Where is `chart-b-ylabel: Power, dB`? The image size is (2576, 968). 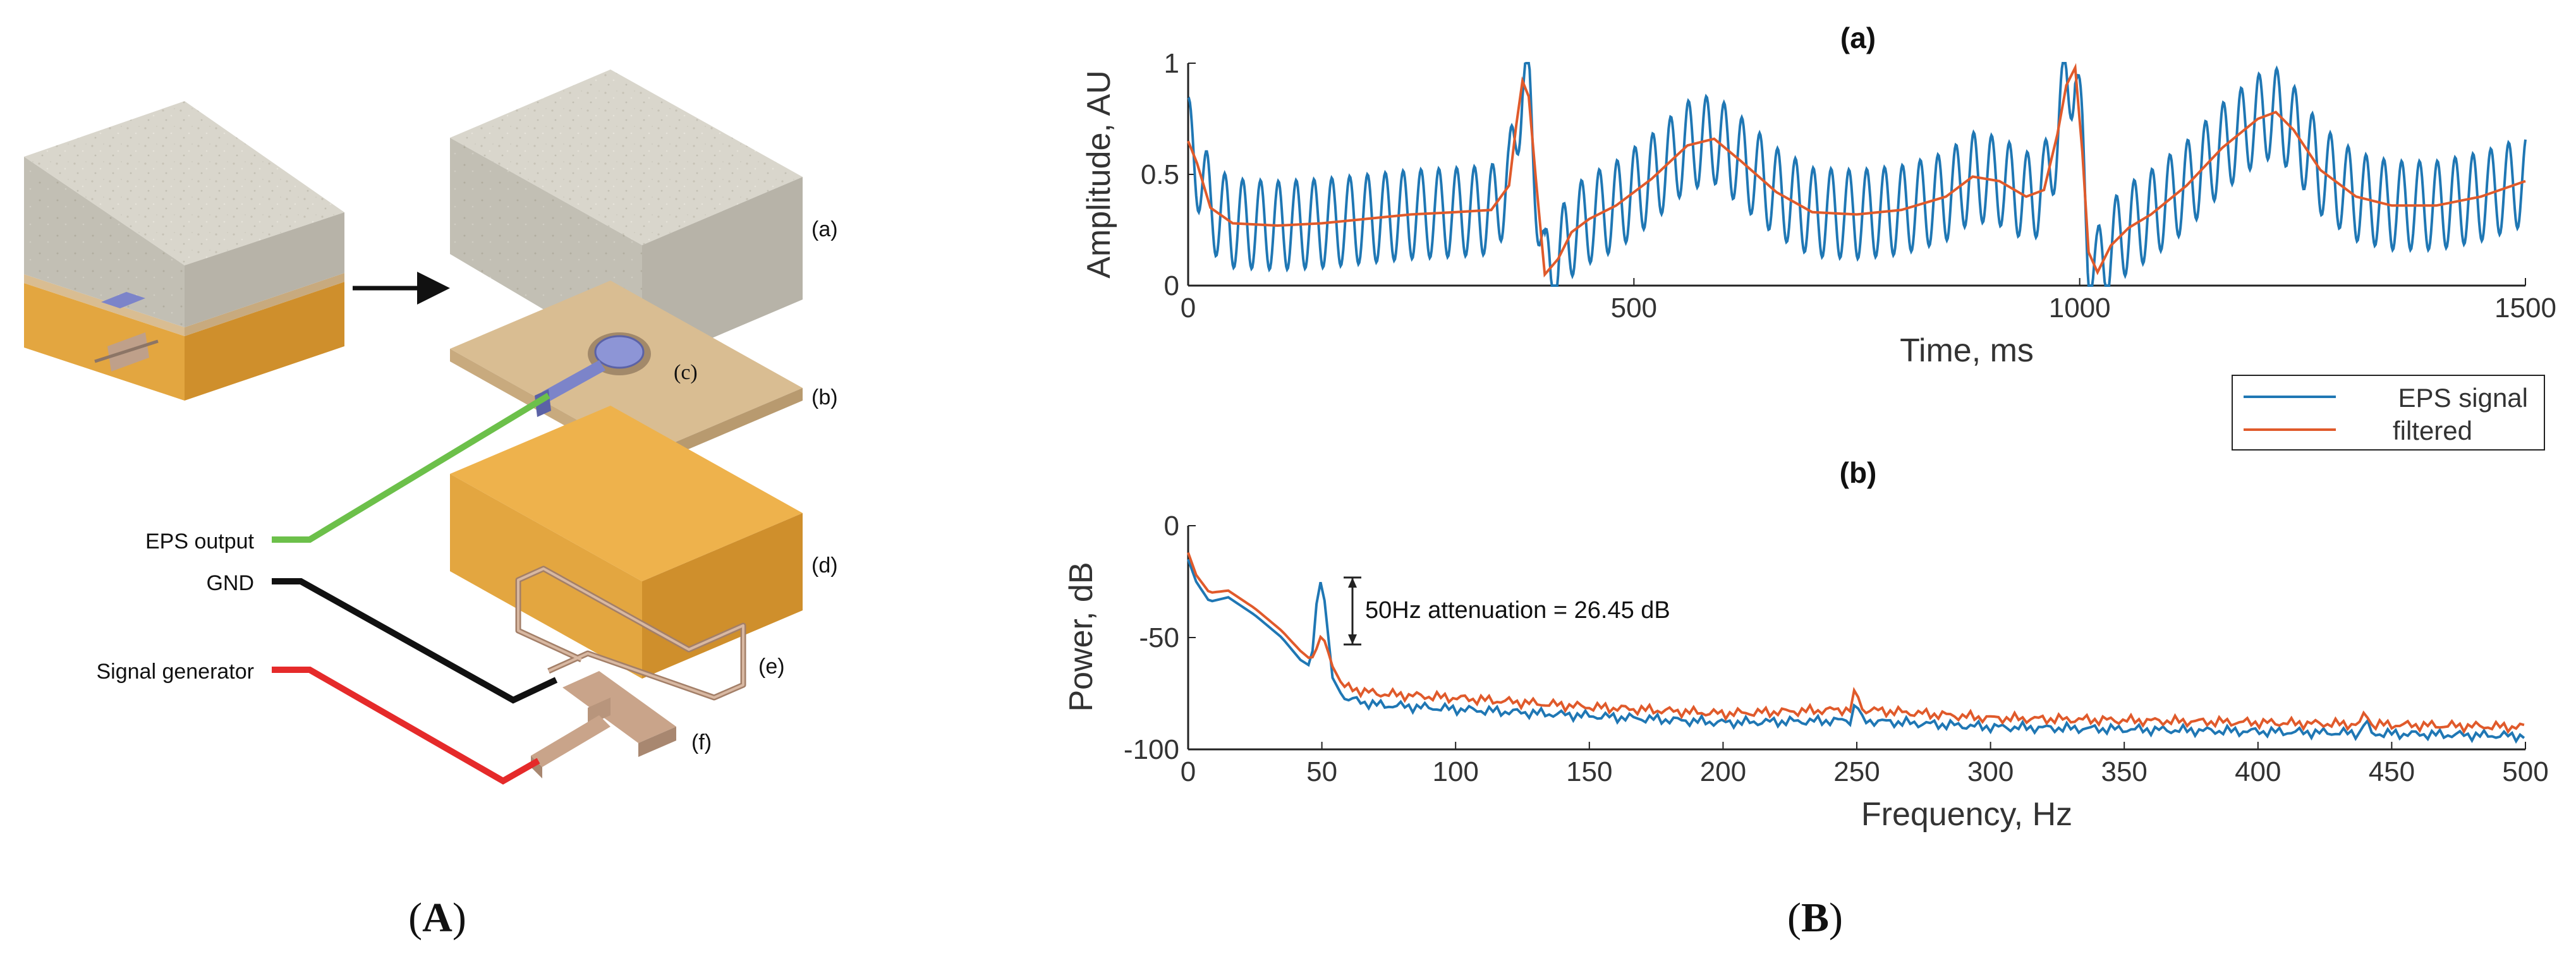
chart-b-ylabel: Power, dB is located at coordinates (1081, 636).